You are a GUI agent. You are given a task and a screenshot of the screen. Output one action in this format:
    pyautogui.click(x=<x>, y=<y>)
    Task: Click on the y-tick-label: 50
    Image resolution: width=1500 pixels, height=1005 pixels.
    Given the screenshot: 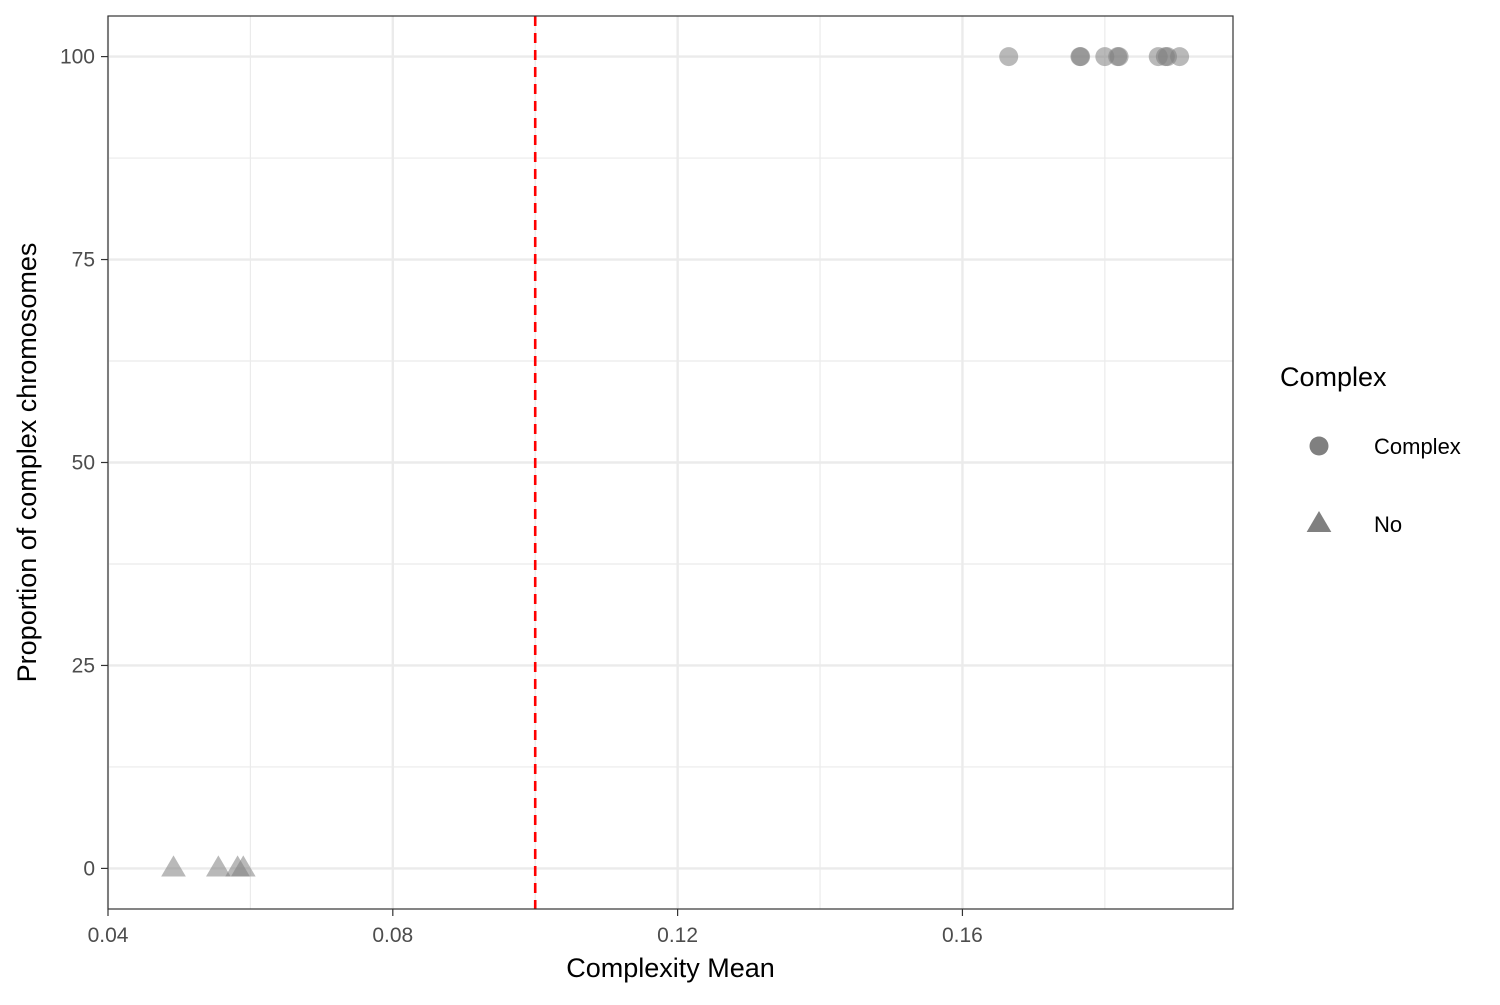 What is the action you would take?
    pyautogui.click(x=83, y=463)
    